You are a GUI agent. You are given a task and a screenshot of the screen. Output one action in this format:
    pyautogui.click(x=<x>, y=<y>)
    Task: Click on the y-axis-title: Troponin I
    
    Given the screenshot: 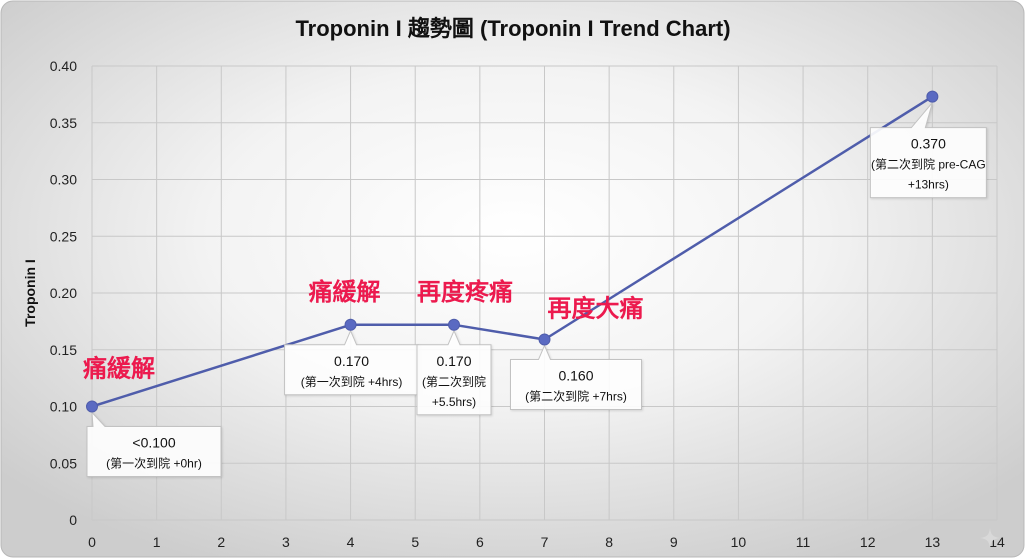 What is the action you would take?
    pyautogui.click(x=30, y=293)
    